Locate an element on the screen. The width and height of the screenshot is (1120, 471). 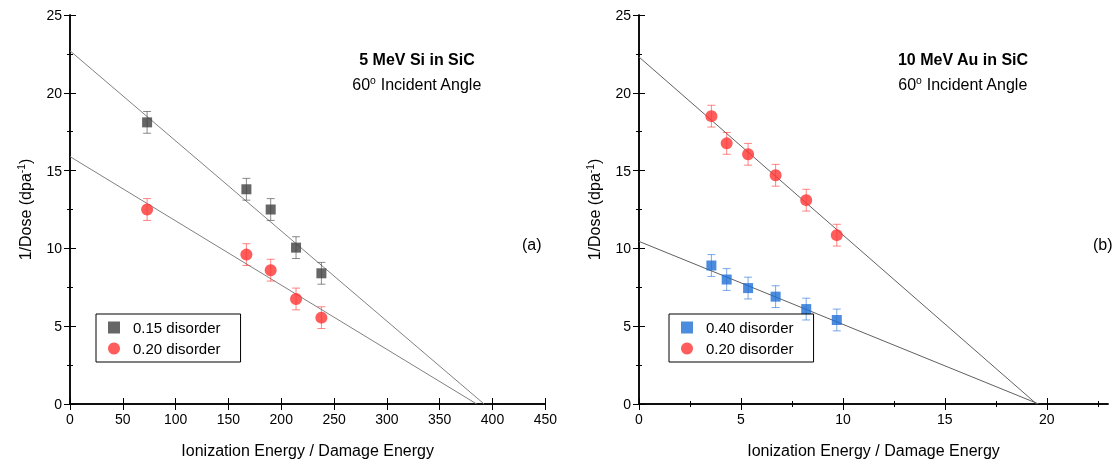
x-tick-label: 250 is located at coordinates (334, 419).